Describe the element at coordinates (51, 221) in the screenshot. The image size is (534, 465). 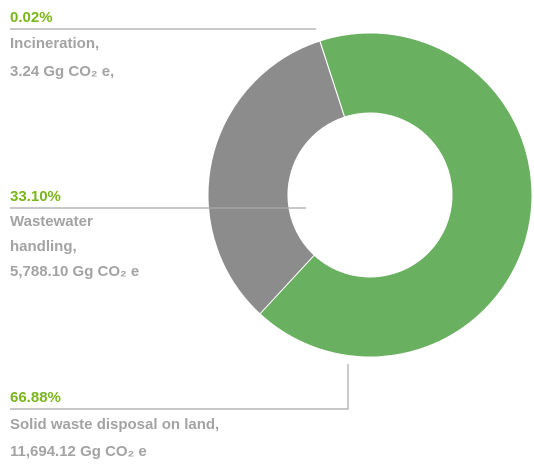
I see `slice-label: Wastewater` at that location.